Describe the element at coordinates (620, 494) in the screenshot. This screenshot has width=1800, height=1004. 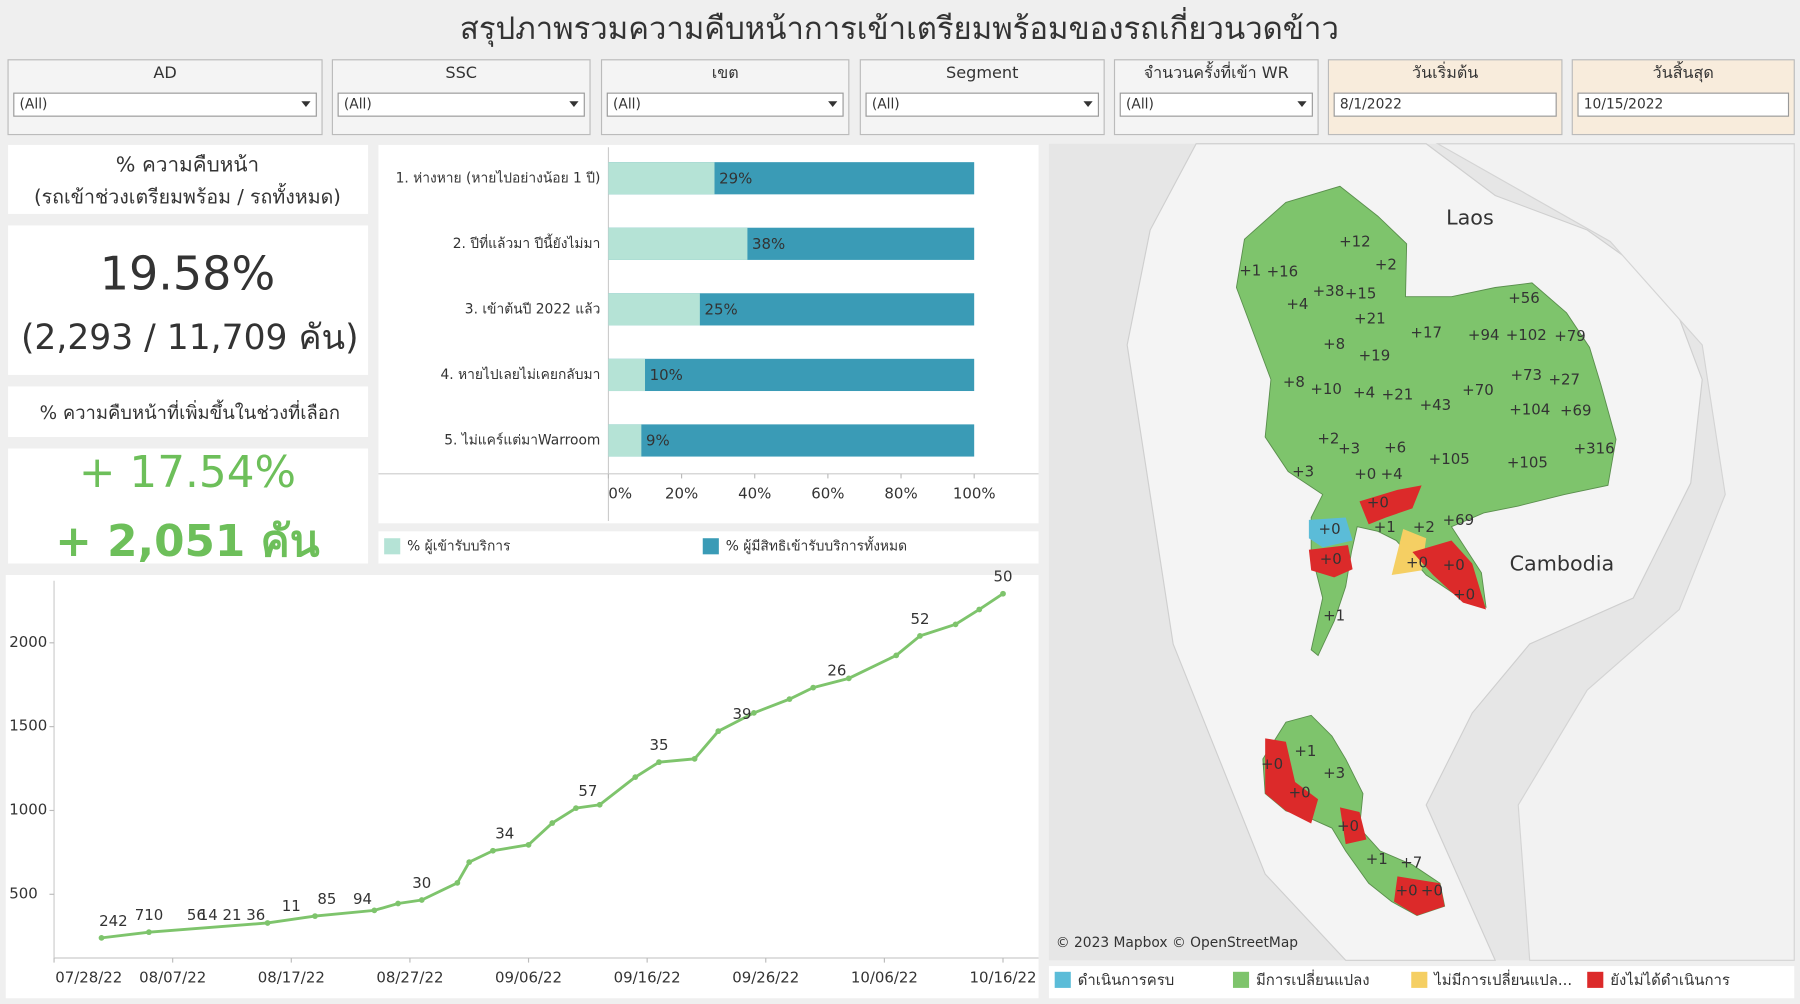
I see `x-tick-label: 0%` at that location.